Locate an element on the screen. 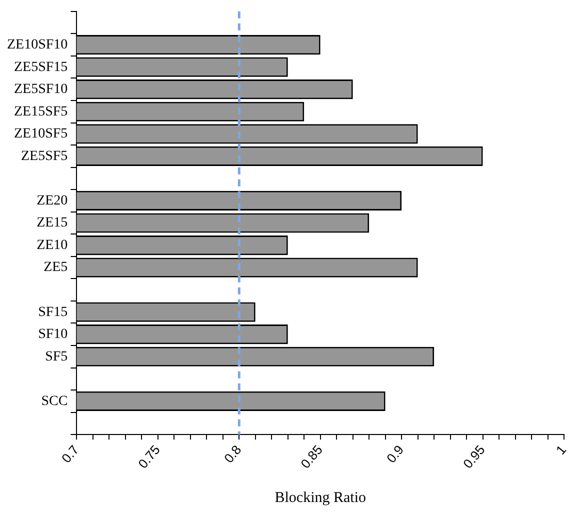 This screenshot has width=579, height=513. y-tick-label: ZE10 is located at coordinates (52, 245).